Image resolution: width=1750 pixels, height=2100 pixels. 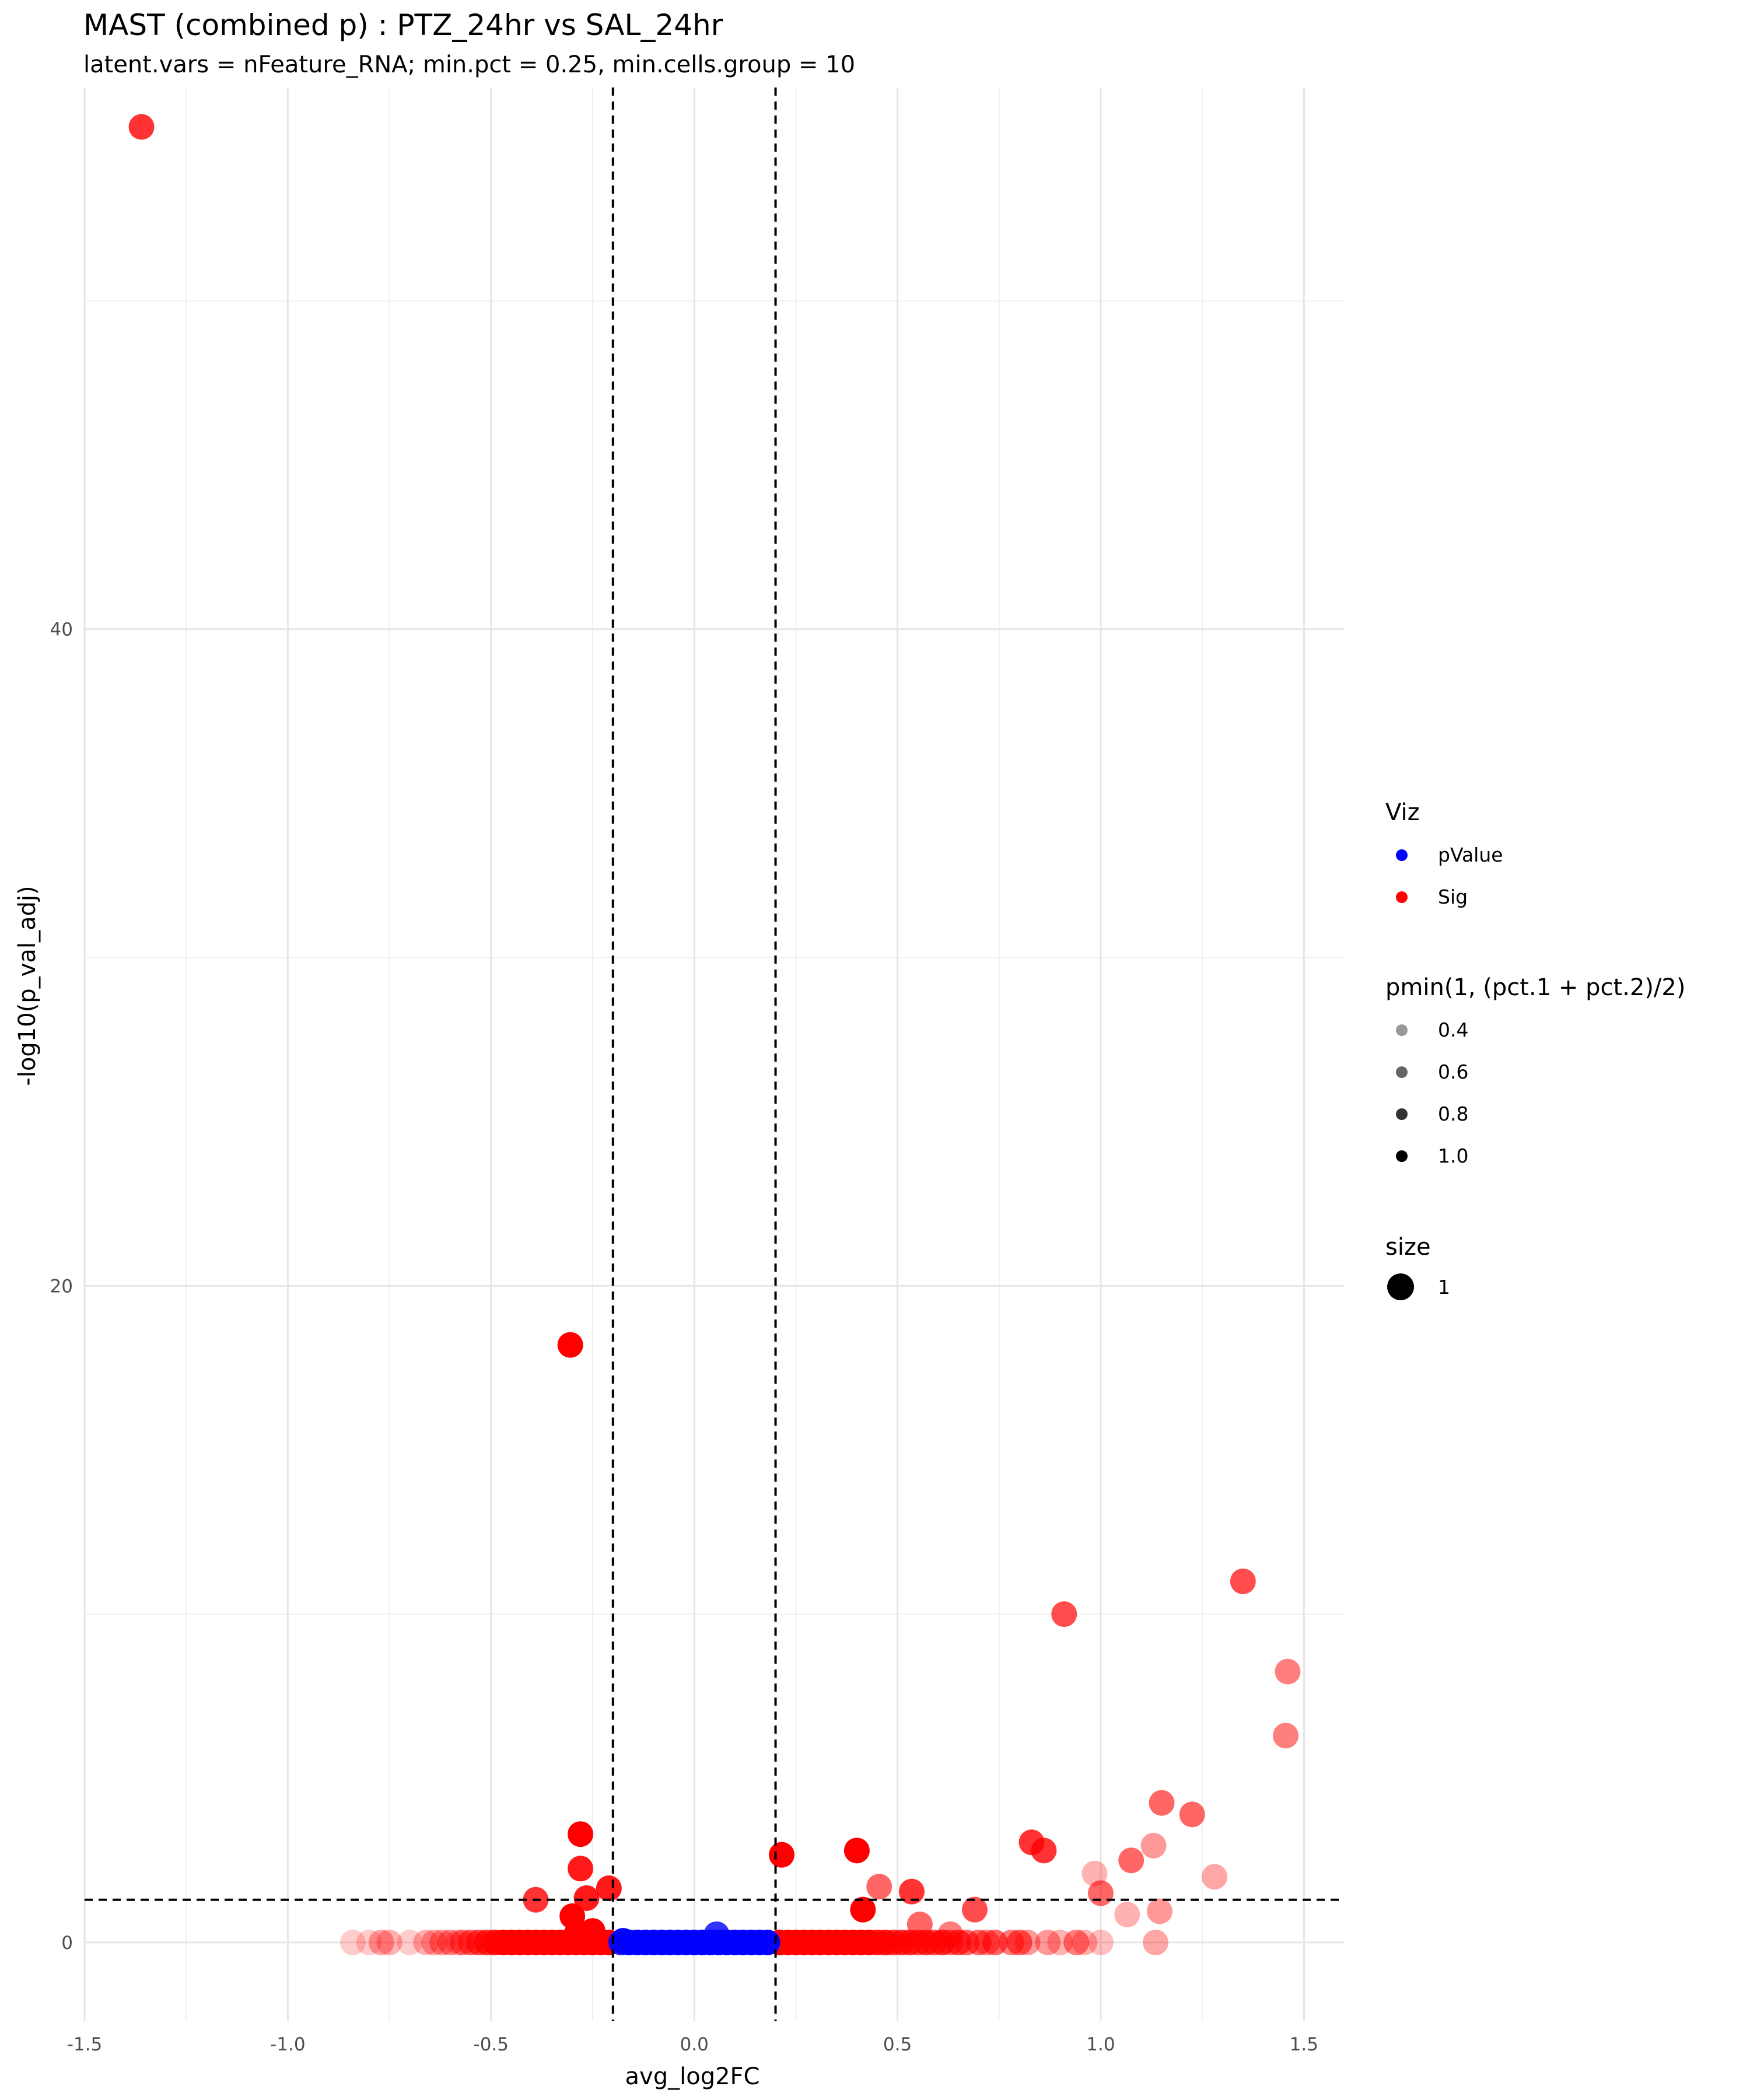 What do you see at coordinates (1304, 2044) in the screenshot?
I see `x-tick-label: 1.5` at bounding box center [1304, 2044].